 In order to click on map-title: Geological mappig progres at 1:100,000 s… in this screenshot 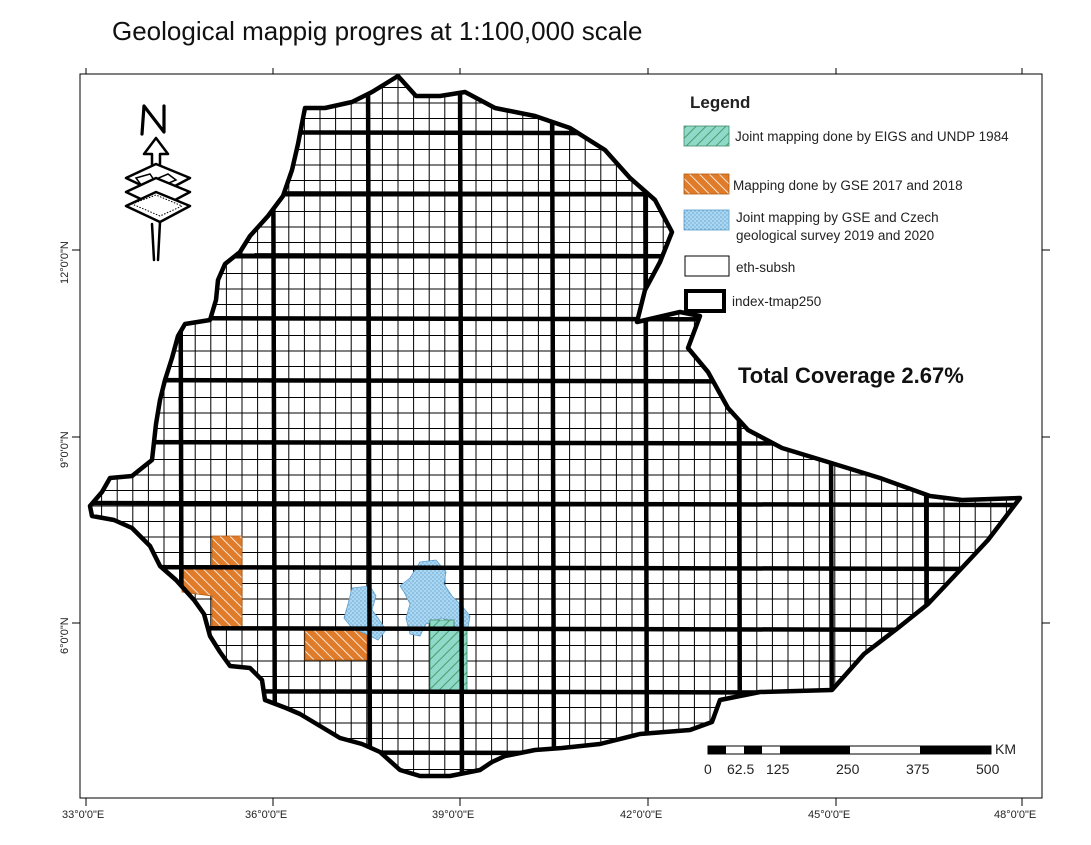, I will do `click(377, 31)`.